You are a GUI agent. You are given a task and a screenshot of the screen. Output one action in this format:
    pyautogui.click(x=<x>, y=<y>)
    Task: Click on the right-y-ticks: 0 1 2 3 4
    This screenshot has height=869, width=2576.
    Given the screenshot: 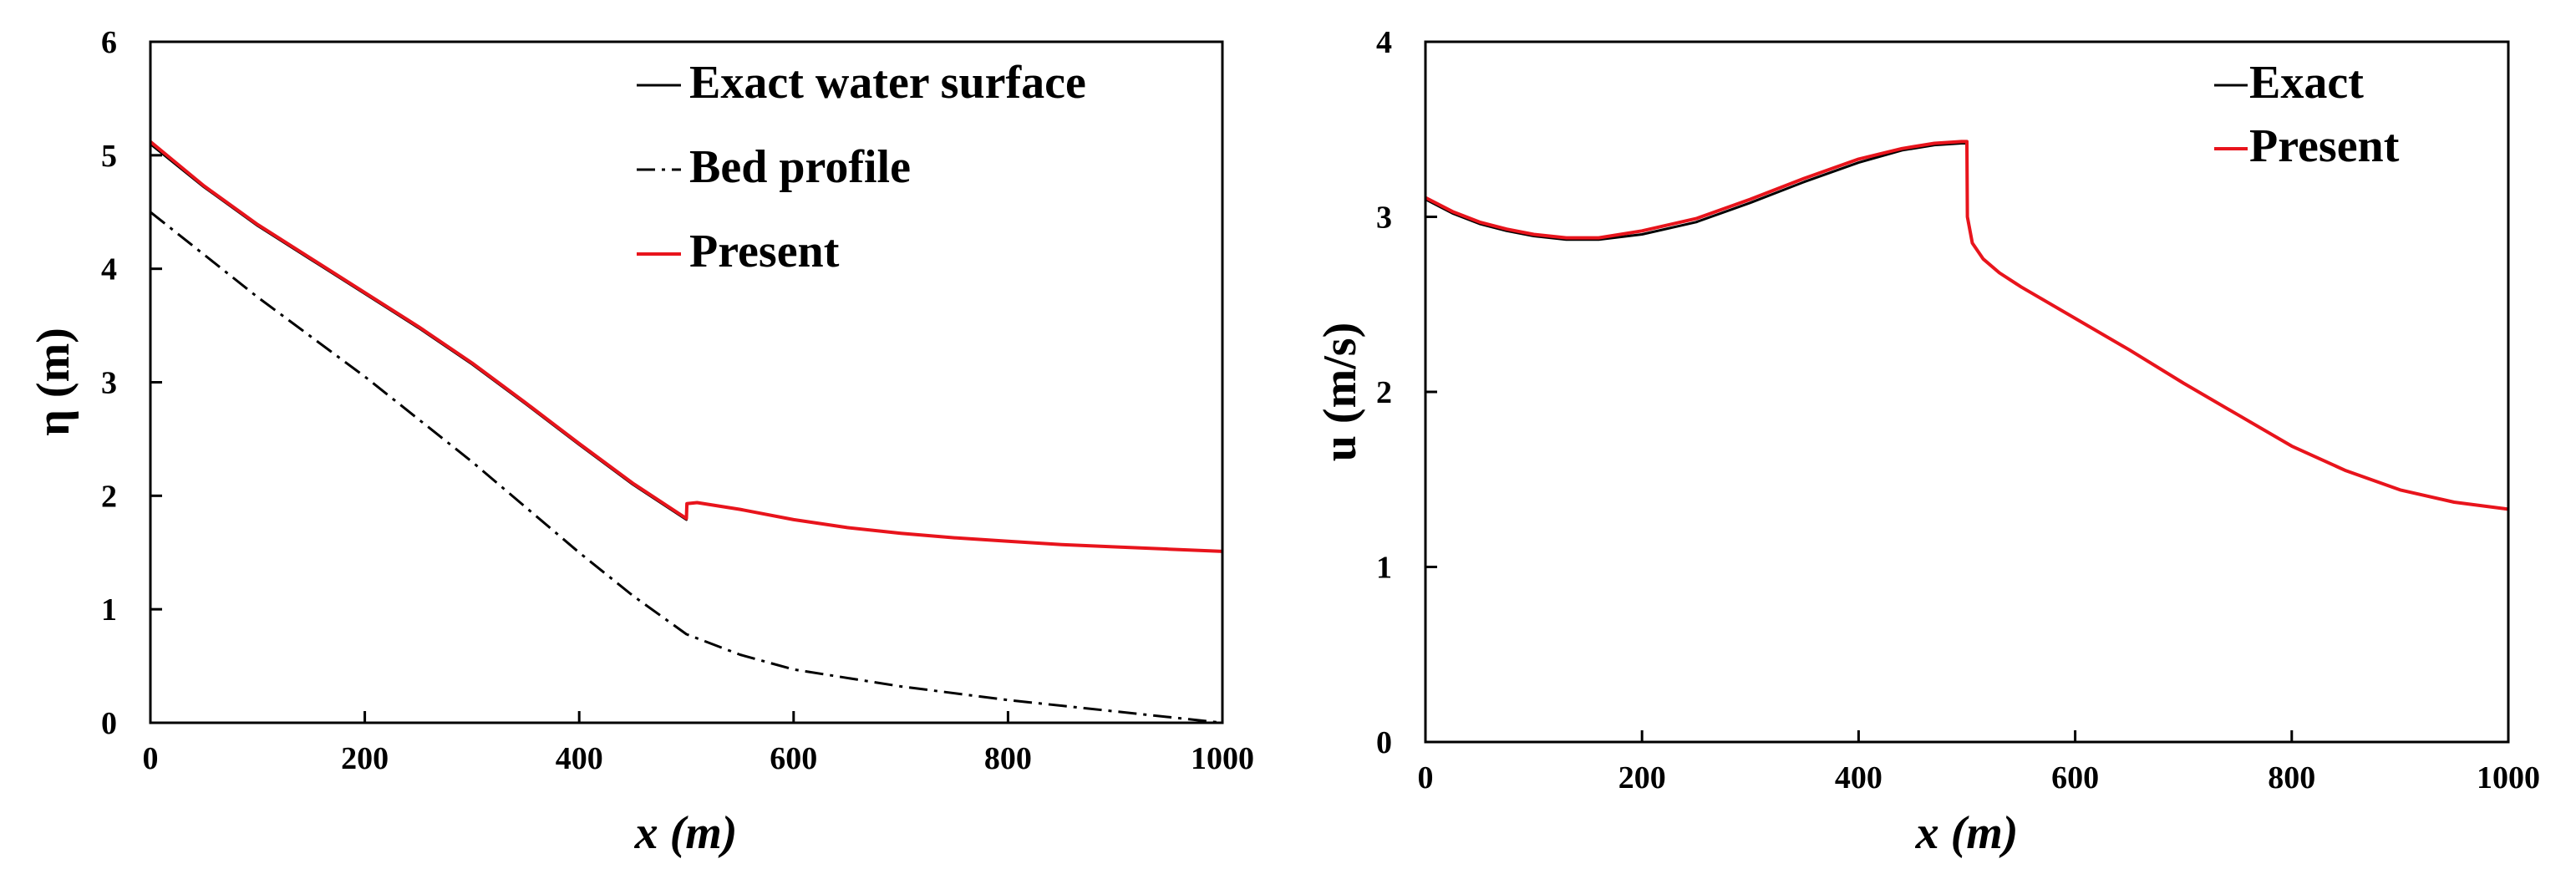 What is the action you would take?
    pyautogui.click(x=1406, y=392)
    